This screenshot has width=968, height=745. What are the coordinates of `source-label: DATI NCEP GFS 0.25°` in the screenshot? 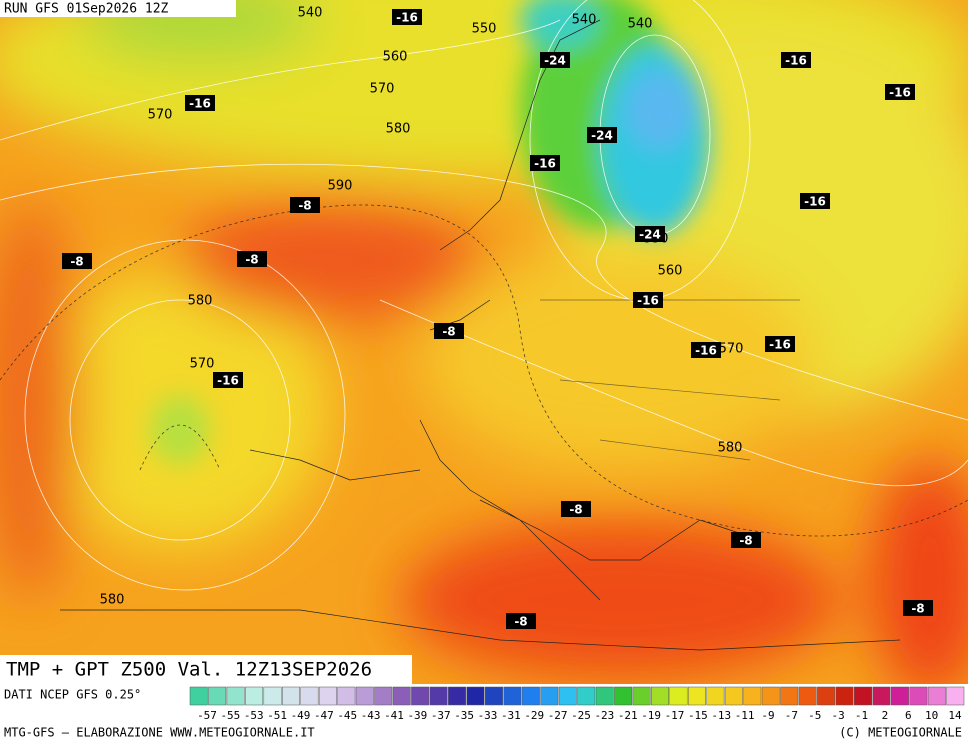 It's located at (72, 695).